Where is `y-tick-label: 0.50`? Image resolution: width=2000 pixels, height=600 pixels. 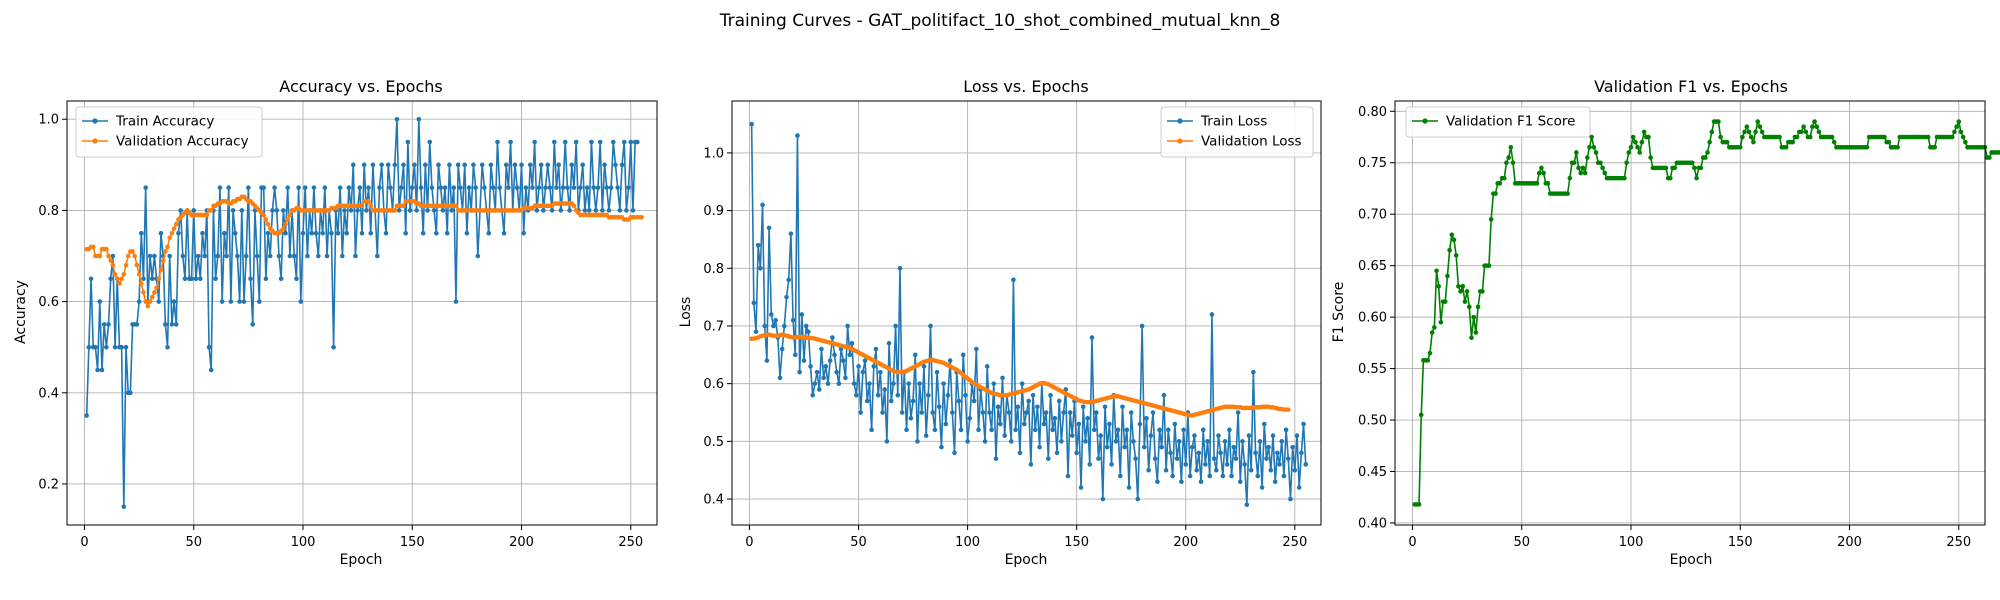 y-tick-label: 0.50 is located at coordinates (1372, 421).